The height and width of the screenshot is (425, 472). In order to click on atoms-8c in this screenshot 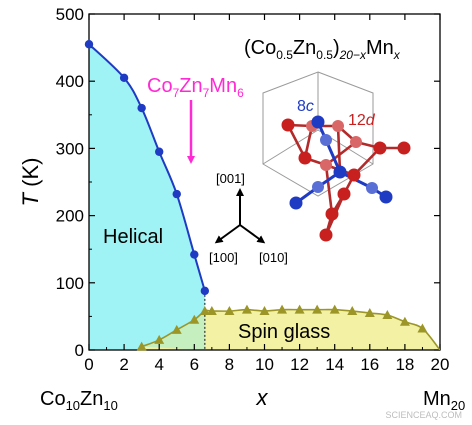, I will do `click(341, 162)`.